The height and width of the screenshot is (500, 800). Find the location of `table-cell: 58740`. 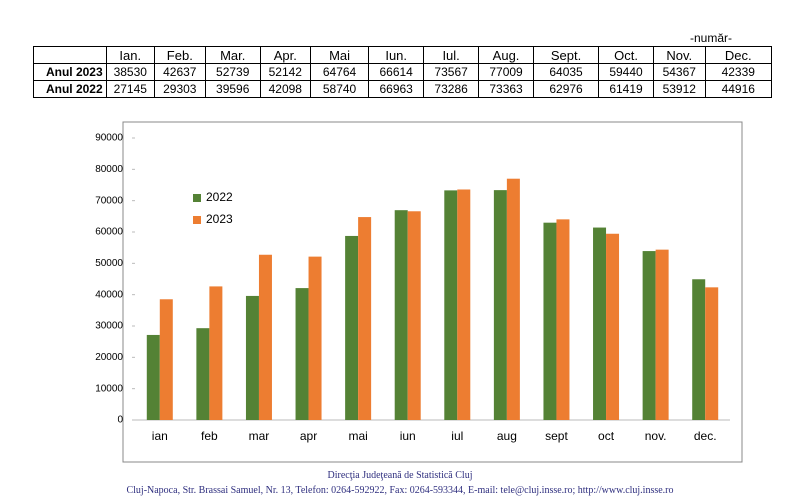

table-cell: 58740 is located at coordinates (339, 89).